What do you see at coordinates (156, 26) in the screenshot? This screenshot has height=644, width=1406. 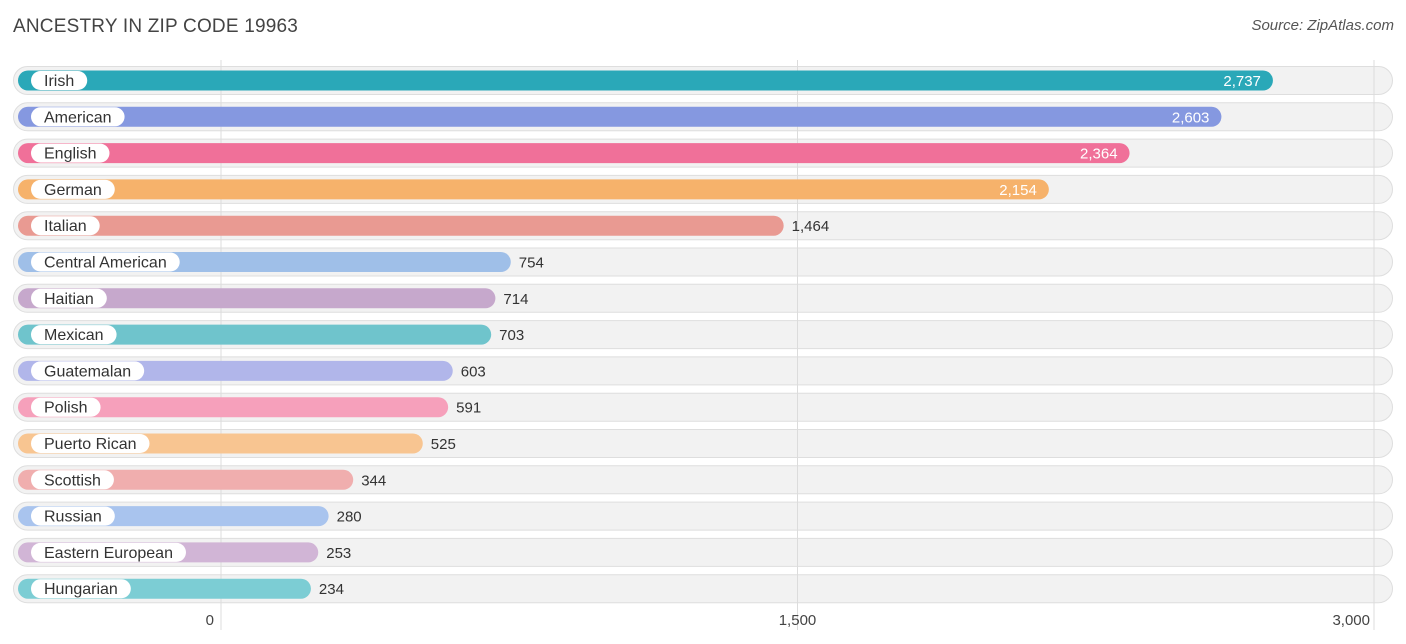 I see `chart-title: ANCESTRY IN ZIP CODE 19963` at bounding box center [156, 26].